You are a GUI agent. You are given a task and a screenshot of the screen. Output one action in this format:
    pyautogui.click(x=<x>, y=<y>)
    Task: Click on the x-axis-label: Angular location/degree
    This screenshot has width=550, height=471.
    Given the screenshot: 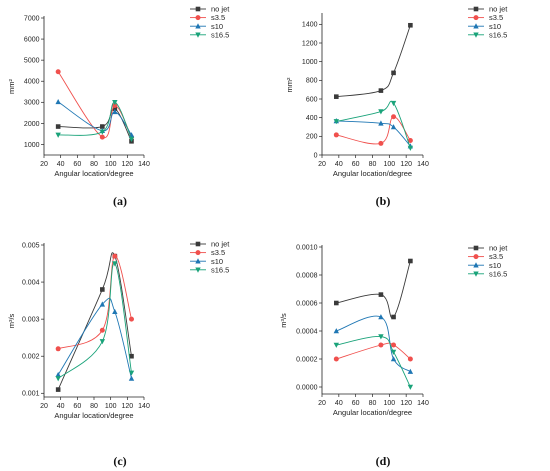 What is the action you would take?
    pyautogui.click(x=93, y=415)
    